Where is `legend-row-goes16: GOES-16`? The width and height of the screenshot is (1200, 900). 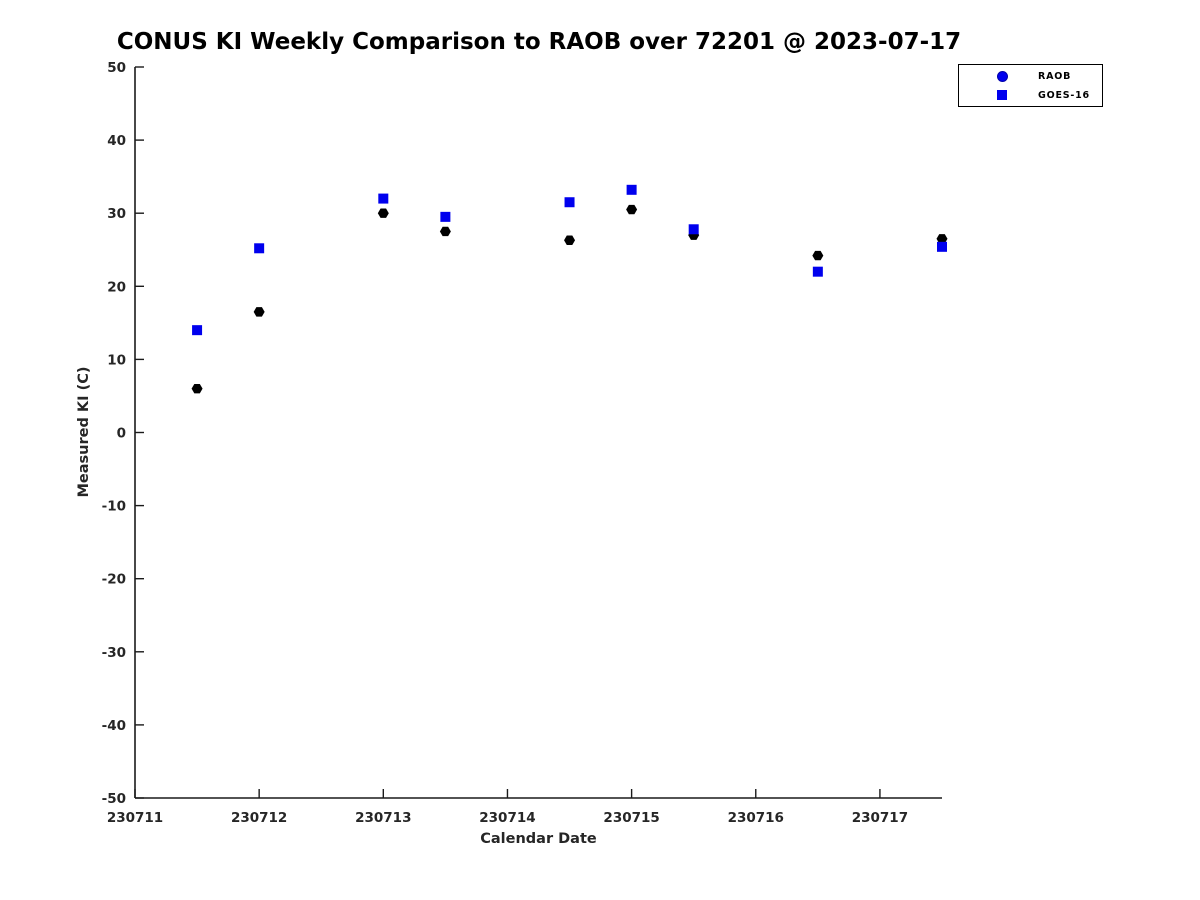
legend-row-goes16: GOES-16 is located at coordinates (1030, 95).